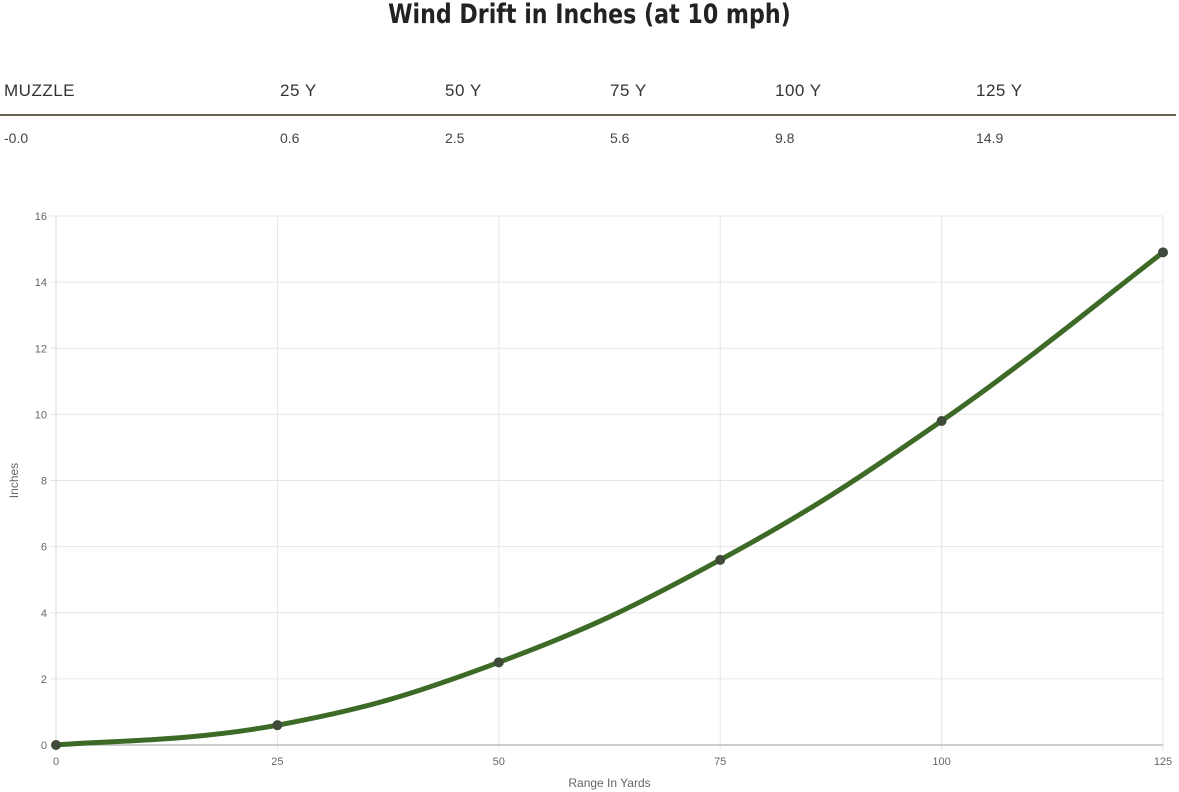  I want to click on value-25y: 0.6, so click(290, 138).